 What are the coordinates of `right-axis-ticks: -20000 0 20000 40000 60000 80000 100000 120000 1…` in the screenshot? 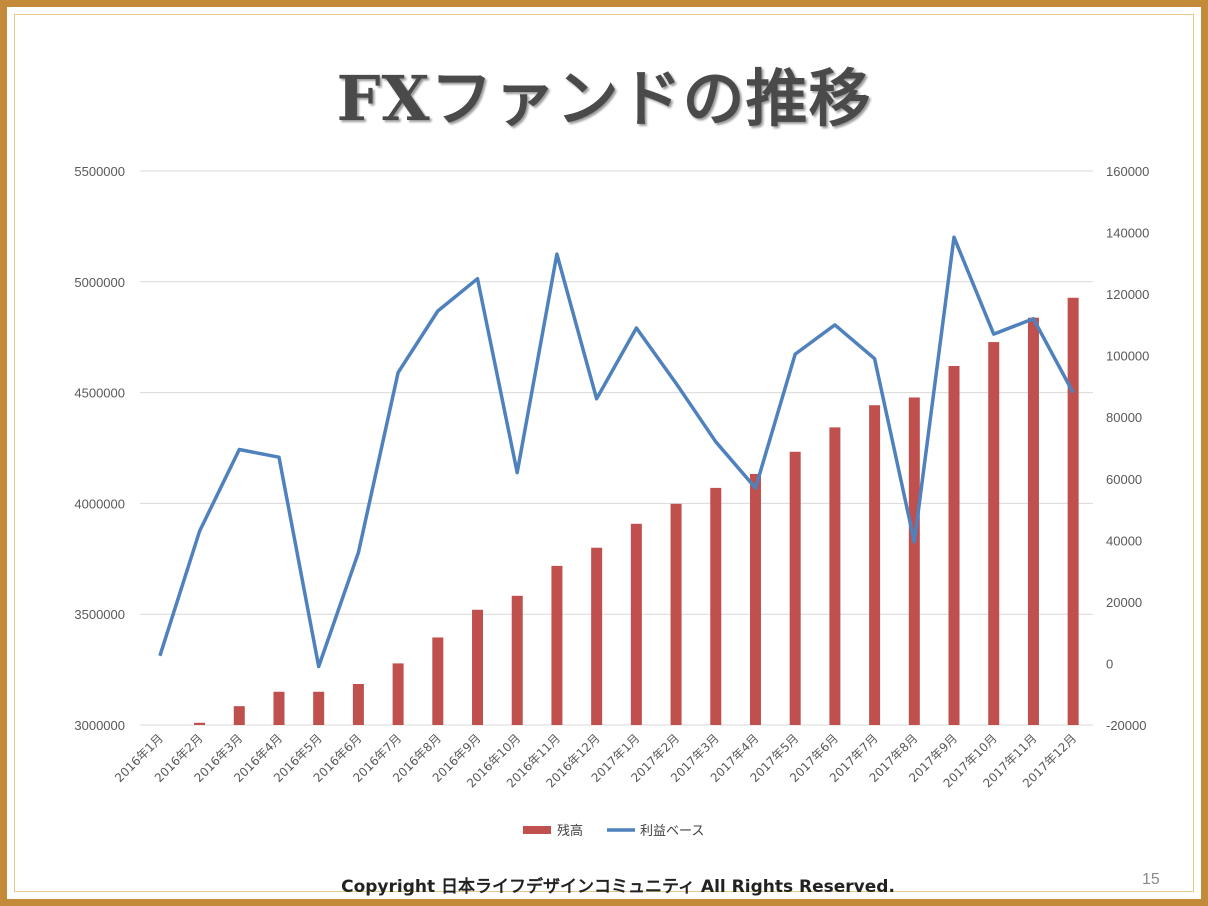 It's located at (1127, 448).